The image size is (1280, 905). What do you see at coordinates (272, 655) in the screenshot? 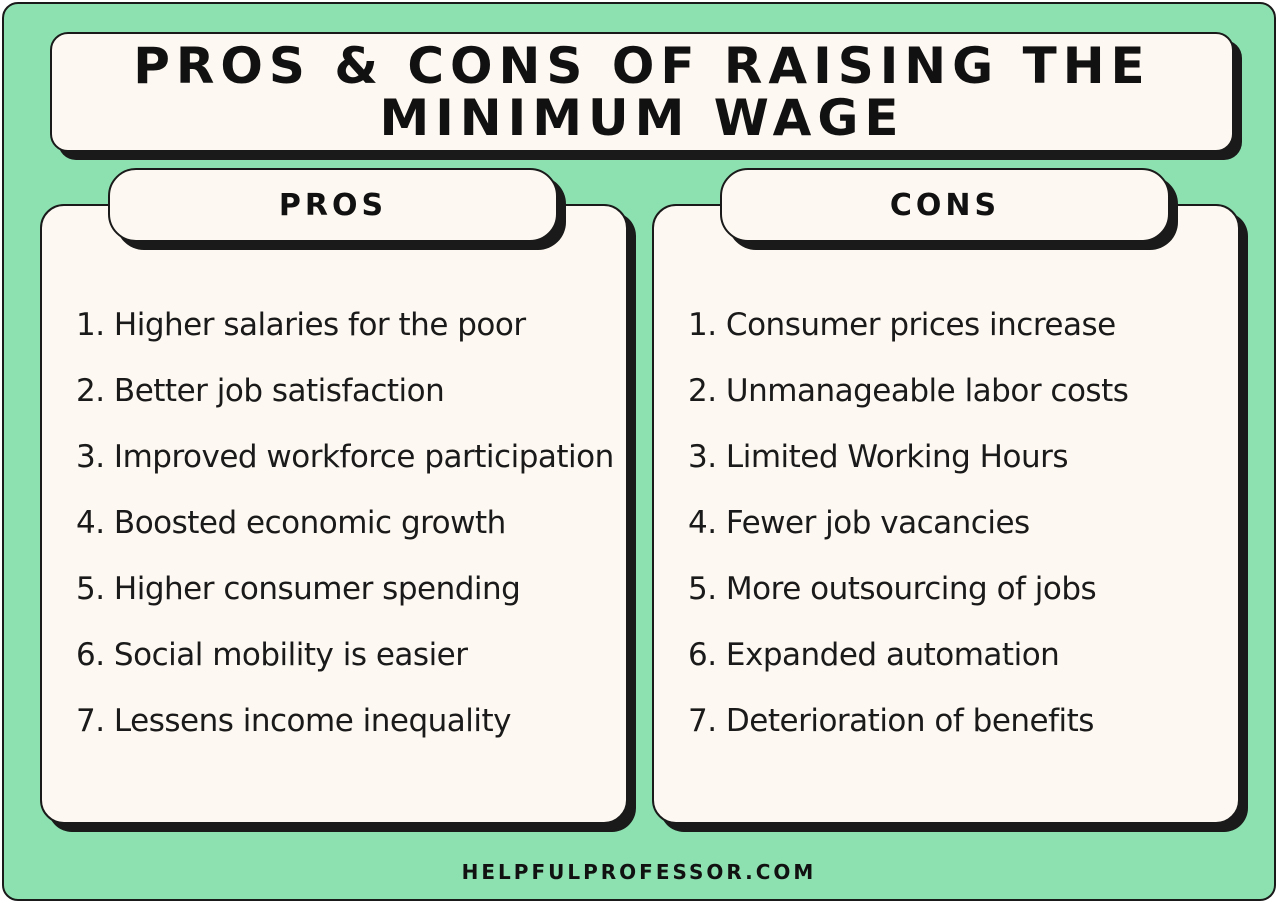
I see `pros-item: 6. Social mobility is easier` at bounding box center [272, 655].